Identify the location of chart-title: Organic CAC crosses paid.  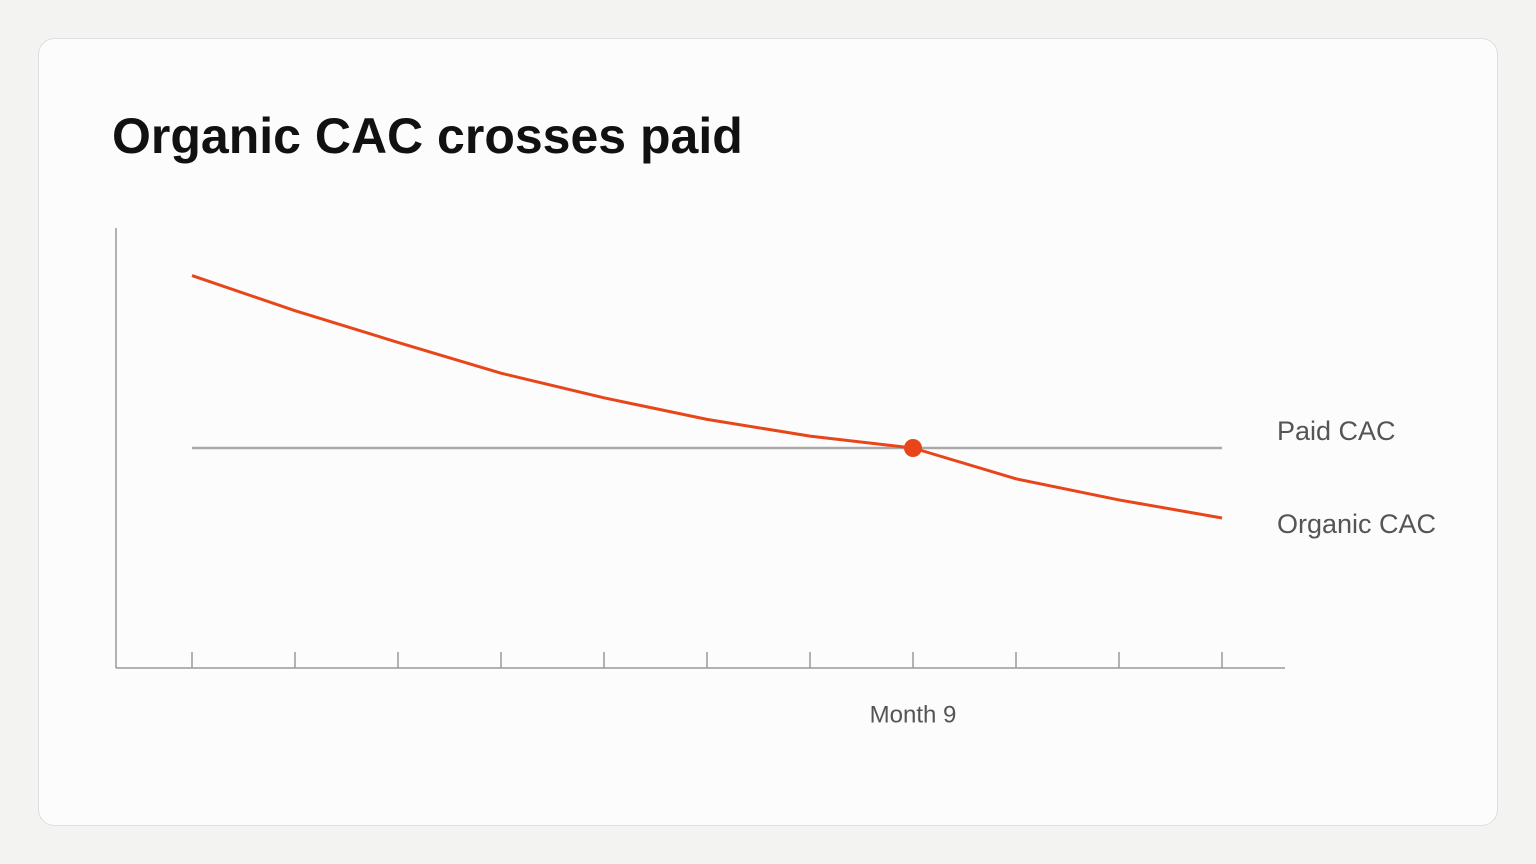
(427, 136).